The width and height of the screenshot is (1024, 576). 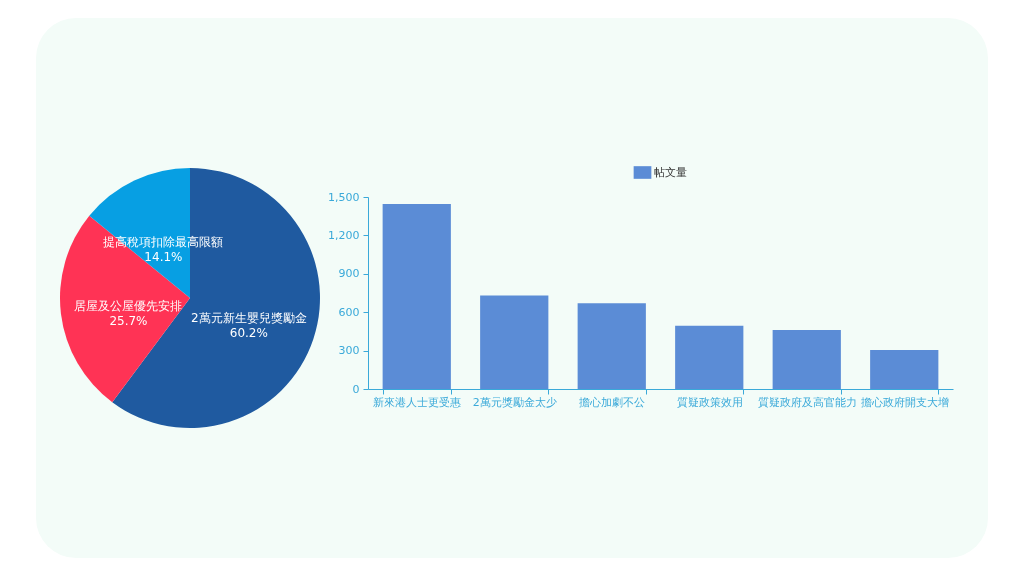 I want to click on data-label: 60.2%, so click(x=248, y=332).